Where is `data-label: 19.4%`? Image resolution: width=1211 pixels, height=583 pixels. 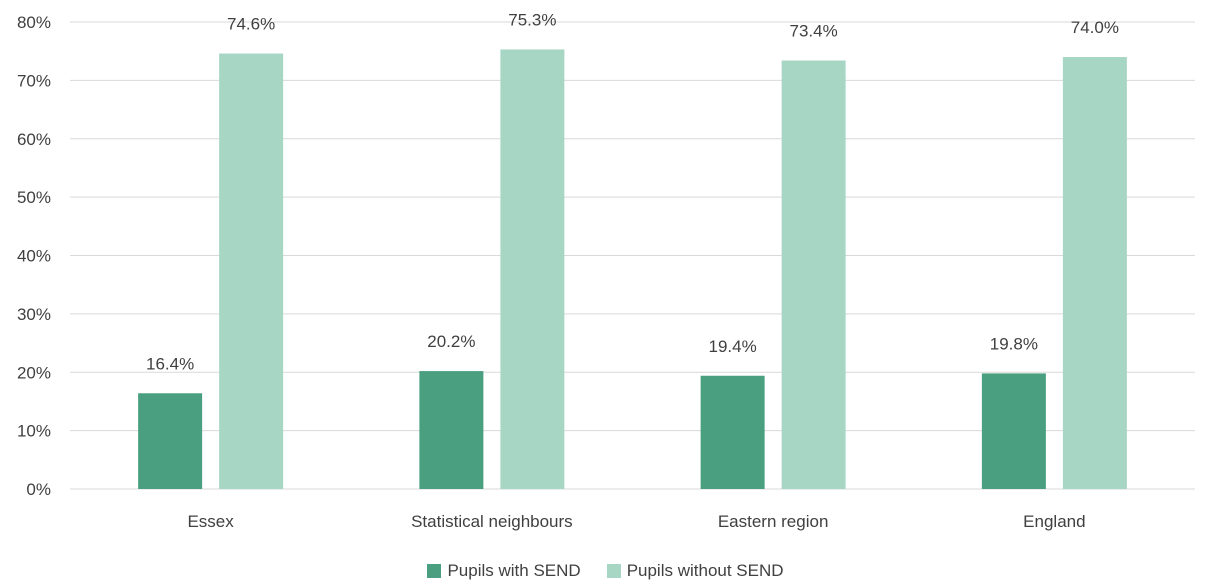
data-label: 19.4% is located at coordinates (733, 346).